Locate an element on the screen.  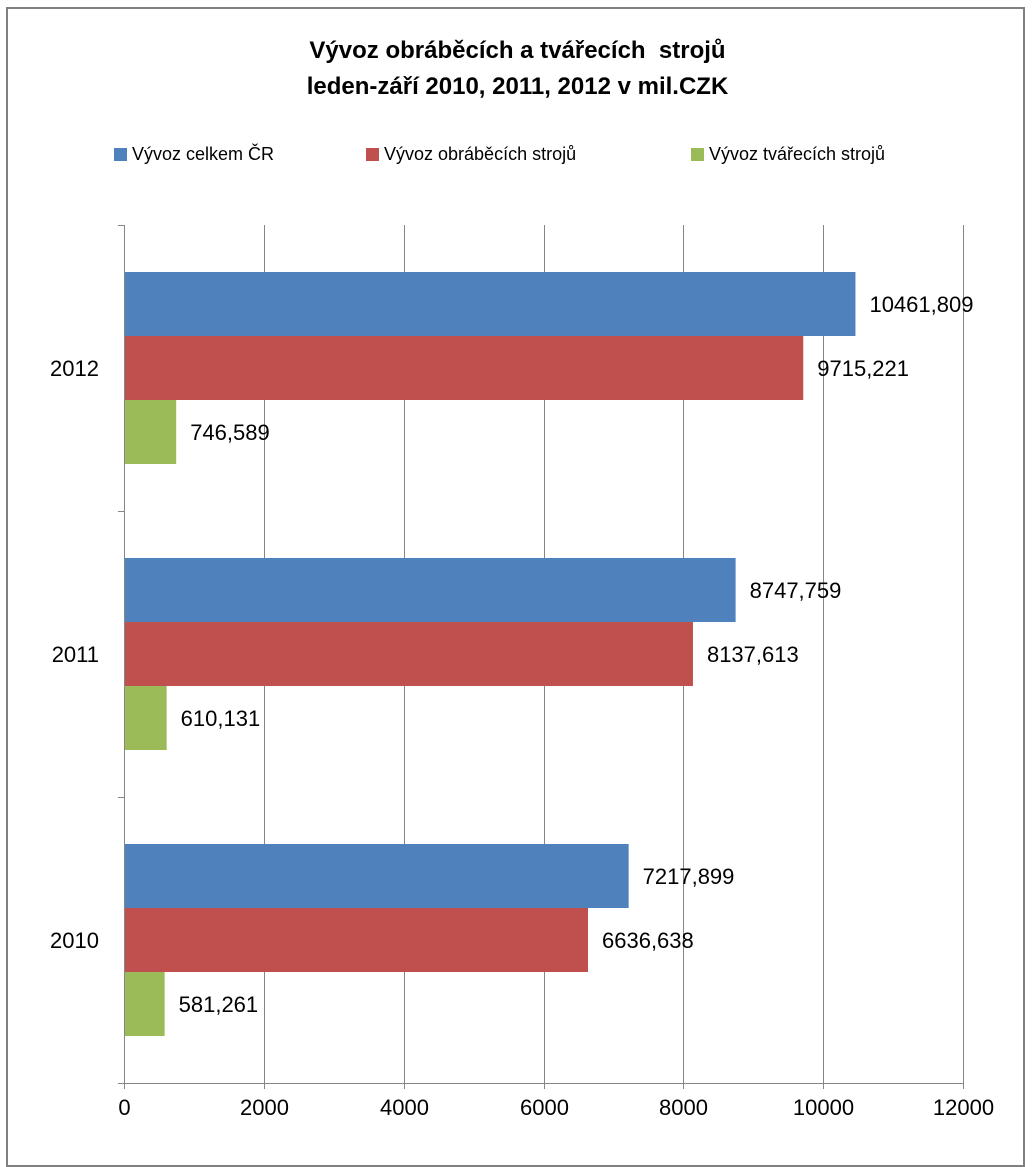
legend-item-total: Vývoz celkem ČR is located at coordinates (194, 154).